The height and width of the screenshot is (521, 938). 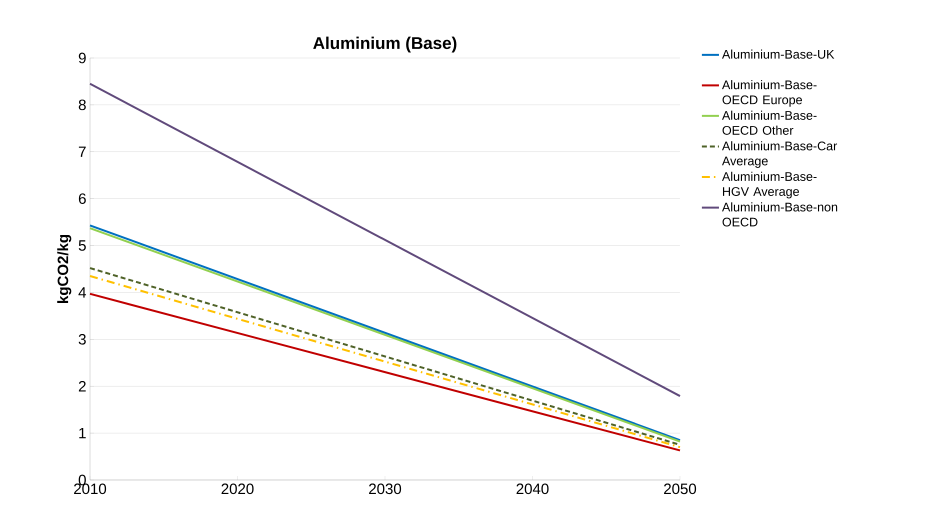 What do you see at coordinates (82, 151) in the screenshot?
I see `y-tick-label: 7` at bounding box center [82, 151].